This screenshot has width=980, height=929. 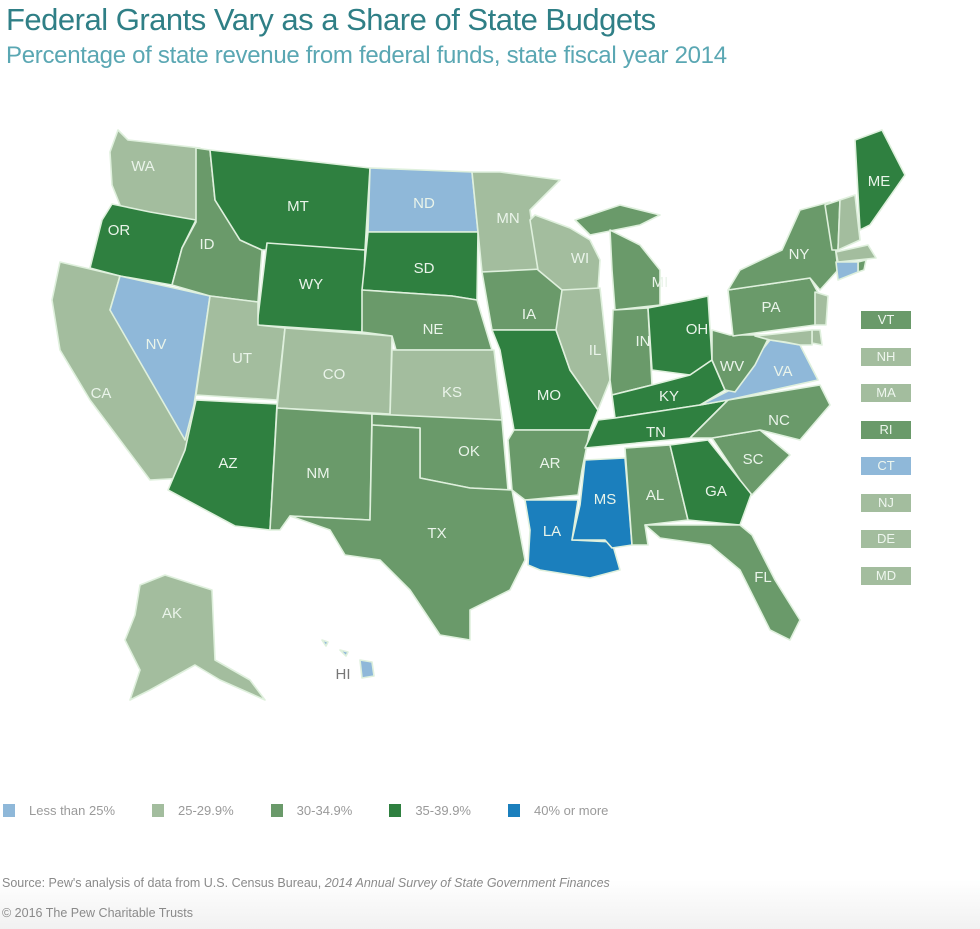 I want to click on legend-label: 35-39.9%, so click(x=443, y=810).